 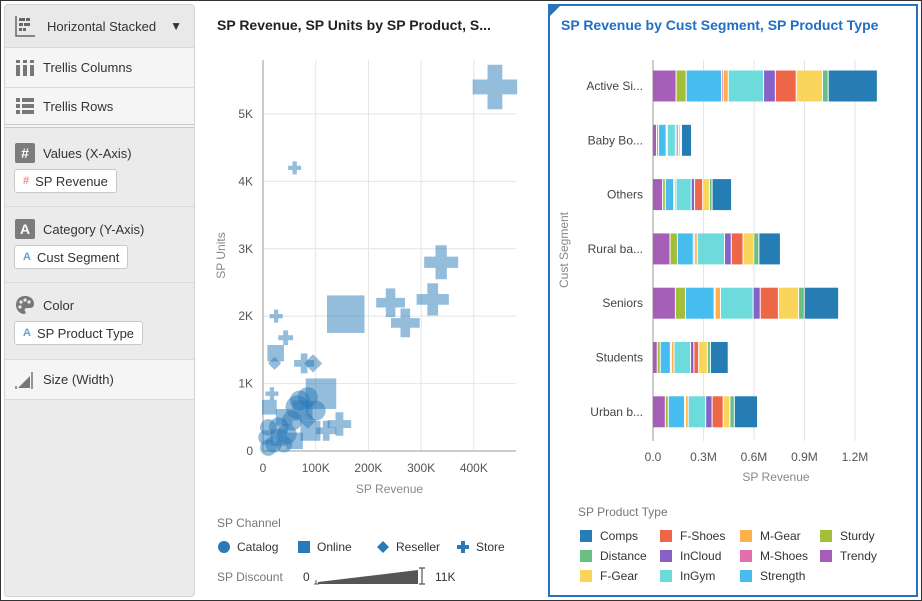 I want to click on legend-label: InCloud, so click(x=701, y=556).